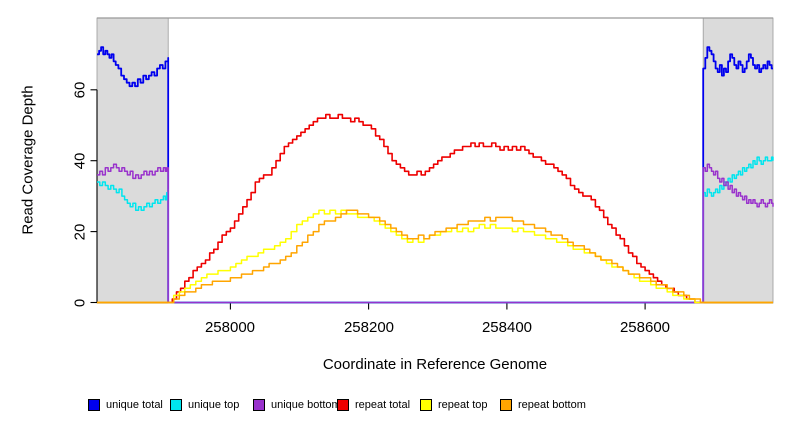 The image size is (792, 432). What do you see at coordinates (80, 161) in the screenshot?
I see `y-tick-label: 40` at bounding box center [80, 161].